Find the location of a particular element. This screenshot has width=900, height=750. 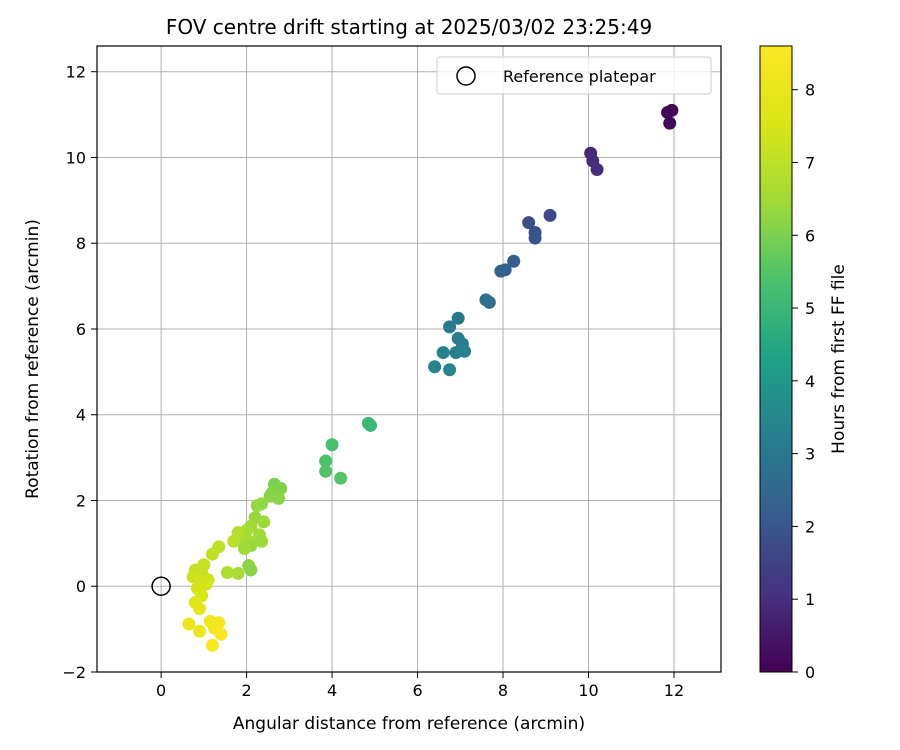

y-tick-label: 0 is located at coordinates (81, 586).